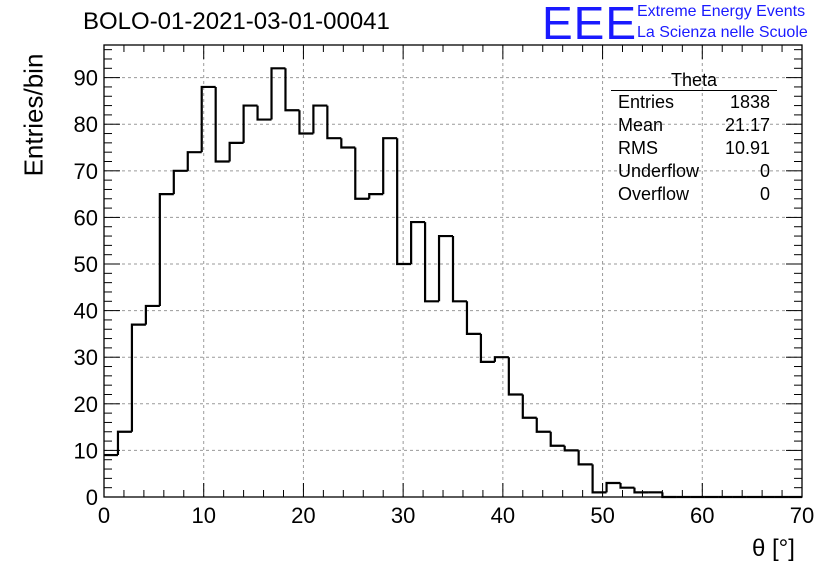 The height and width of the screenshot is (572, 836). Describe the element at coordinates (802, 515) in the screenshot. I see `x-tick-label: 70` at that location.